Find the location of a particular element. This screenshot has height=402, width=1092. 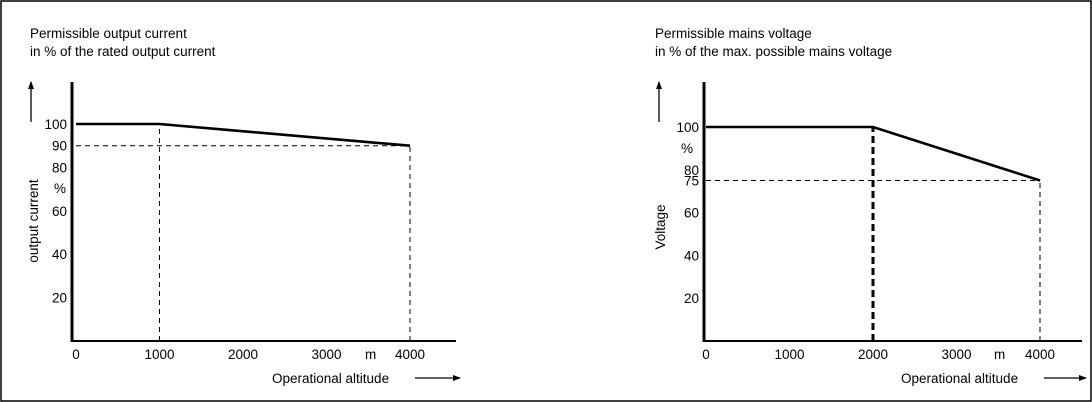

y-tick-label: 75 is located at coordinates (691, 181).